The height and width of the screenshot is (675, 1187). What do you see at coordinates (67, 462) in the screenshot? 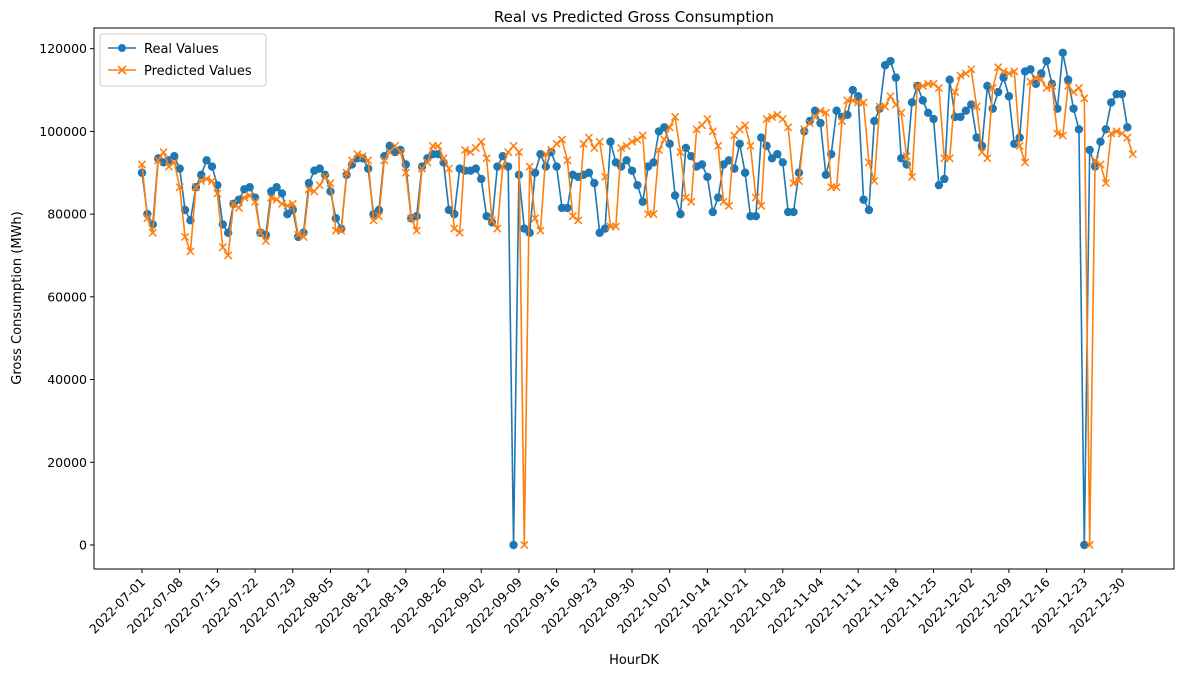
I see `y-tick-label: 20000` at bounding box center [67, 462].